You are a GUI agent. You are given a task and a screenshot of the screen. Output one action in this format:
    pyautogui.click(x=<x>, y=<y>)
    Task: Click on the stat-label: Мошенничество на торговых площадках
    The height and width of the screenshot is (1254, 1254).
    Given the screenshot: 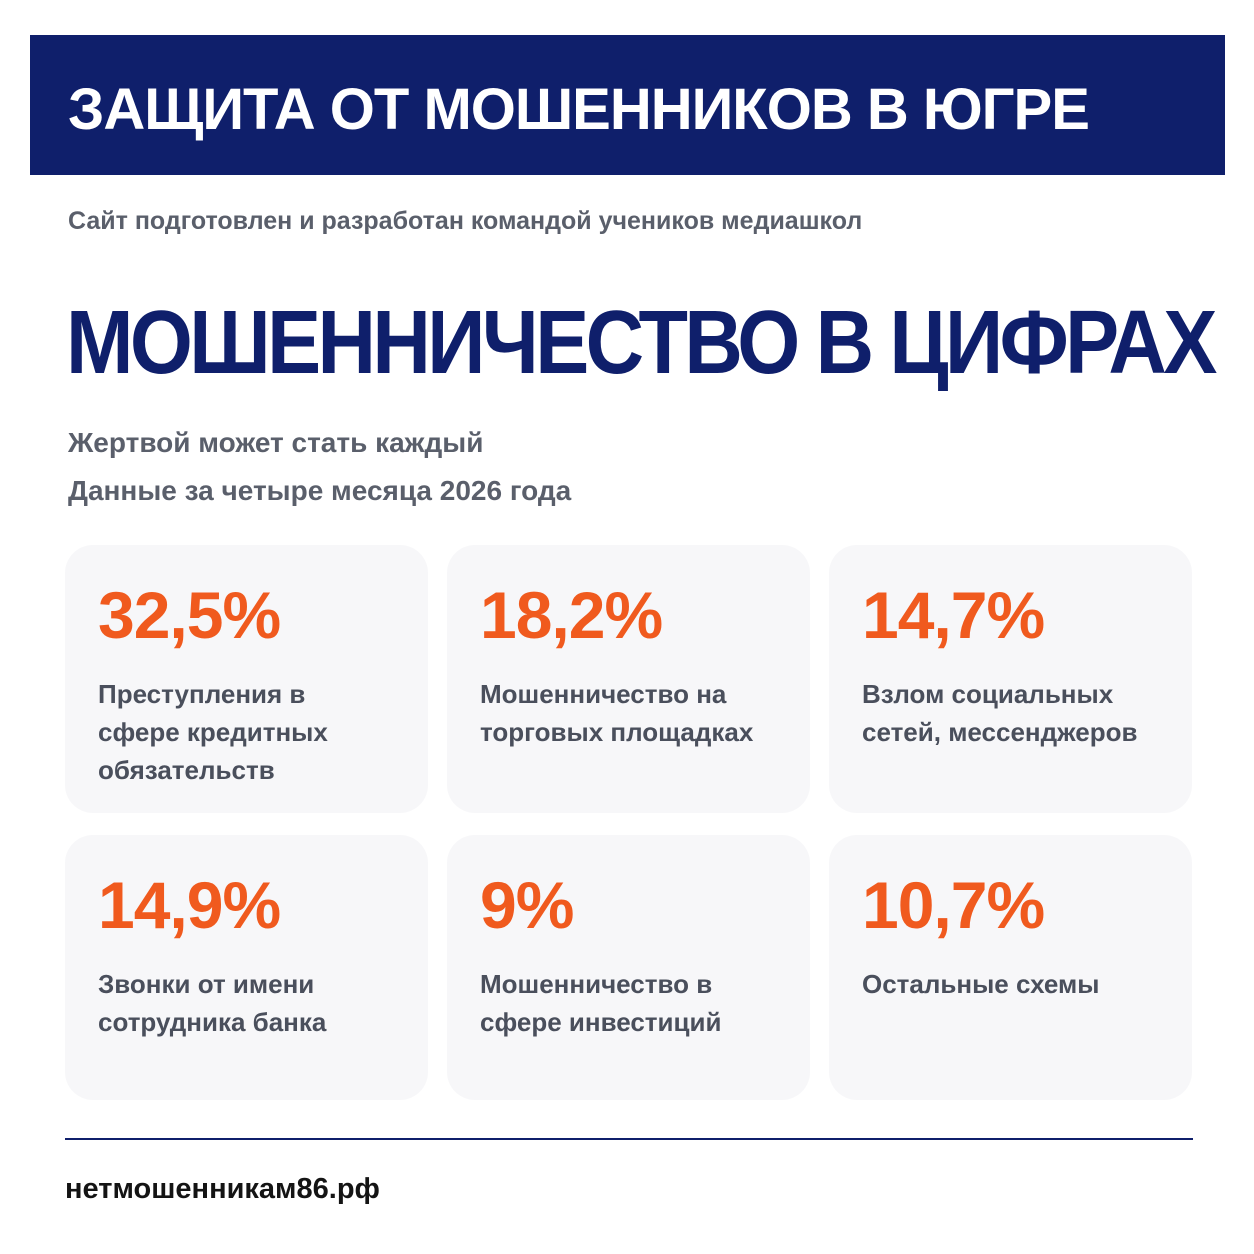 What is the action you would take?
    pyautogui.click(x=617, y=713)
    